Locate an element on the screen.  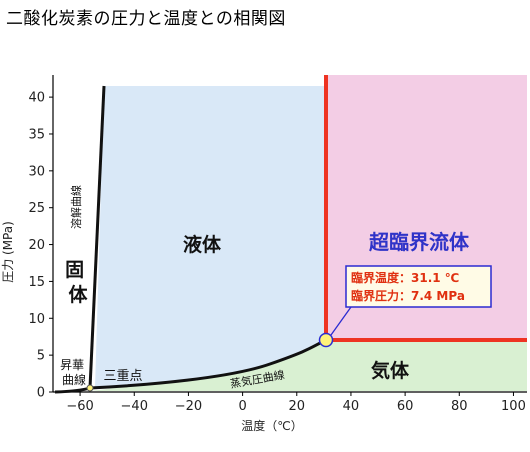
gas-label: 気体 is located at coordinates (390, 370).